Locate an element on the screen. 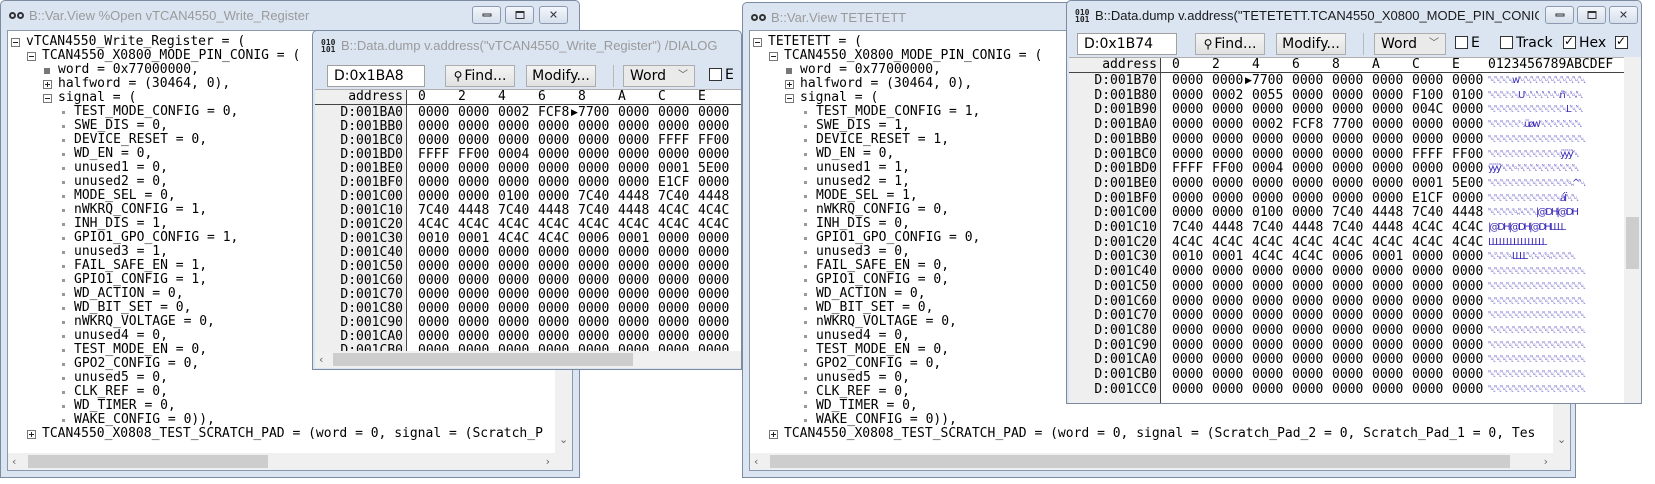 This screenshot has height=484, width=1655. hex-word: 0010 is located at coordinates (1188, 257).